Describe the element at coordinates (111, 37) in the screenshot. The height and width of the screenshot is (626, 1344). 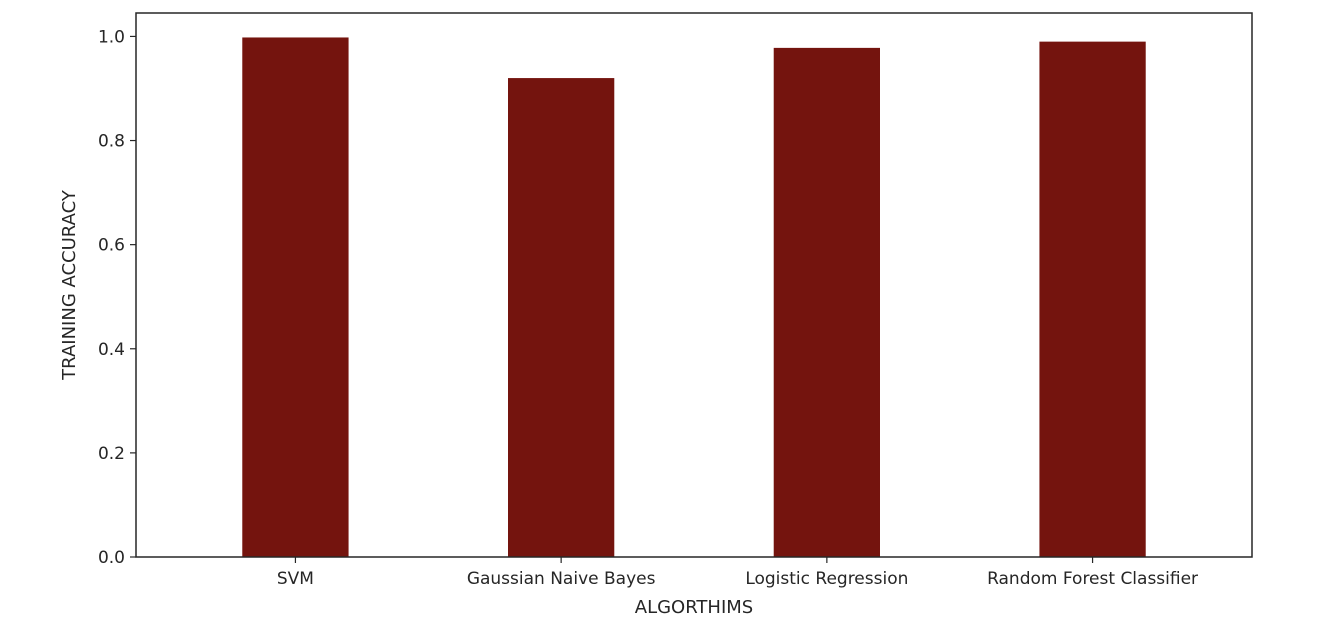
I see `y-tick-label-5: 1.0` at that location.